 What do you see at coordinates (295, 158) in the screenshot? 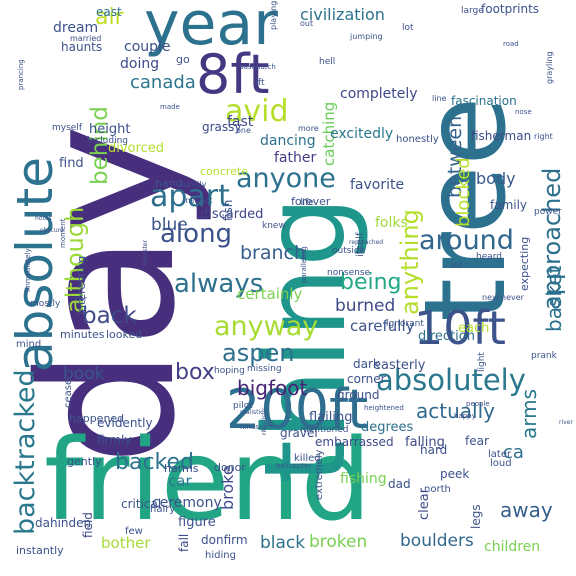
I see `word: father` at bounding box center [295, 158].